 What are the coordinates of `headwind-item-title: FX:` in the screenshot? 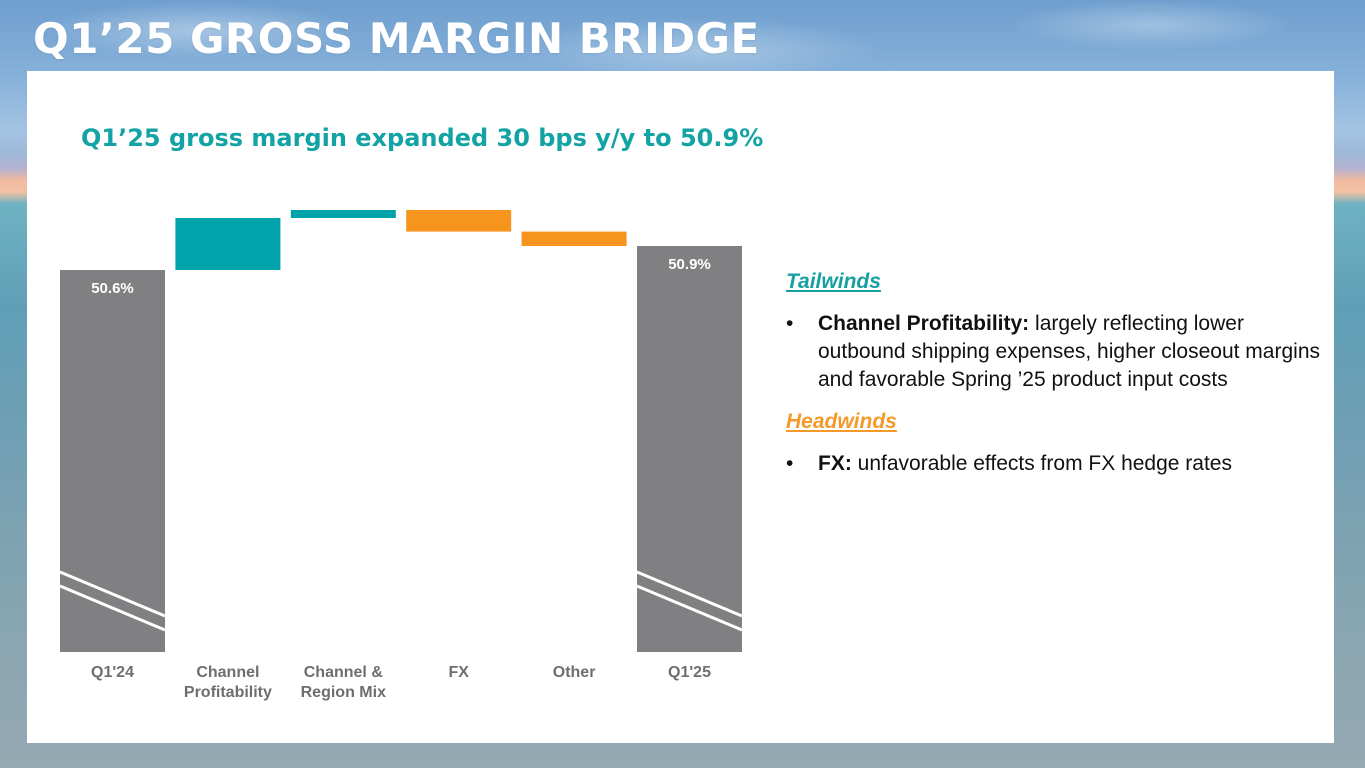 It's located at (835, 463).